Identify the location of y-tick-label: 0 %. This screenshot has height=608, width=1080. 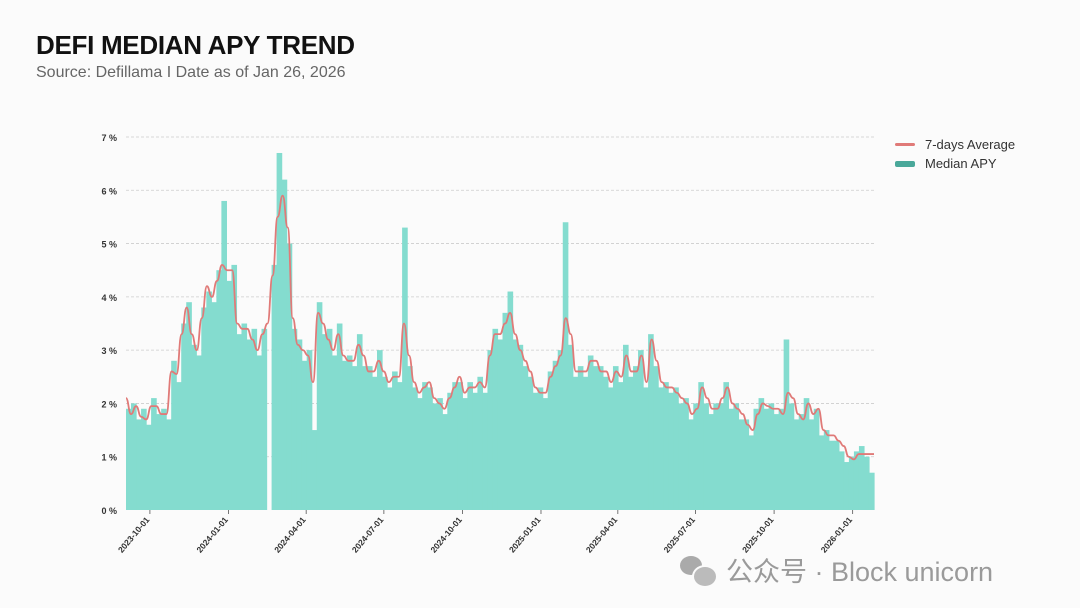
(109, 511).